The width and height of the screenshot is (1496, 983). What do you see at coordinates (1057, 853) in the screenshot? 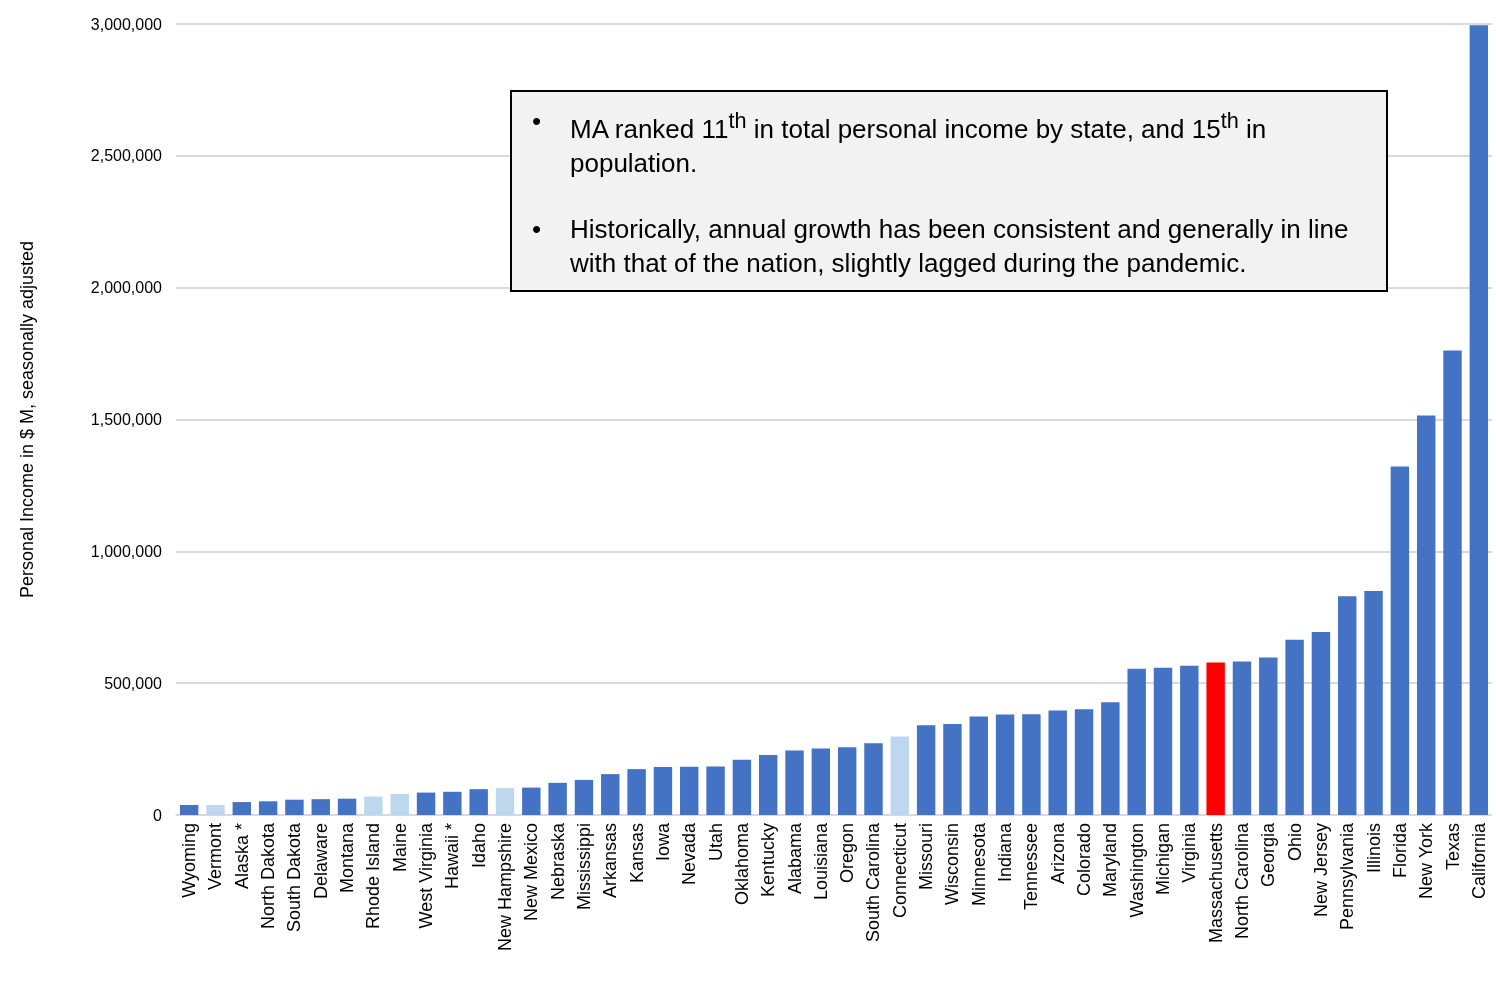
I see `x-tick-label: Arizona` at bounding box center [1057, 853].